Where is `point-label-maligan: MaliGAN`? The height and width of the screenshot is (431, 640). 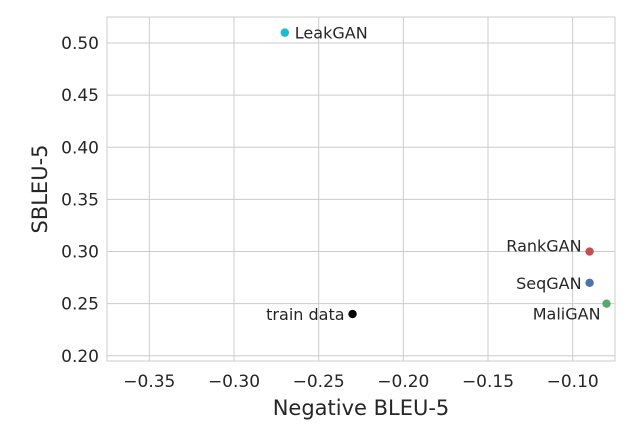 point-label-maligan: MaliGAN is located at coordinates (567, 314).